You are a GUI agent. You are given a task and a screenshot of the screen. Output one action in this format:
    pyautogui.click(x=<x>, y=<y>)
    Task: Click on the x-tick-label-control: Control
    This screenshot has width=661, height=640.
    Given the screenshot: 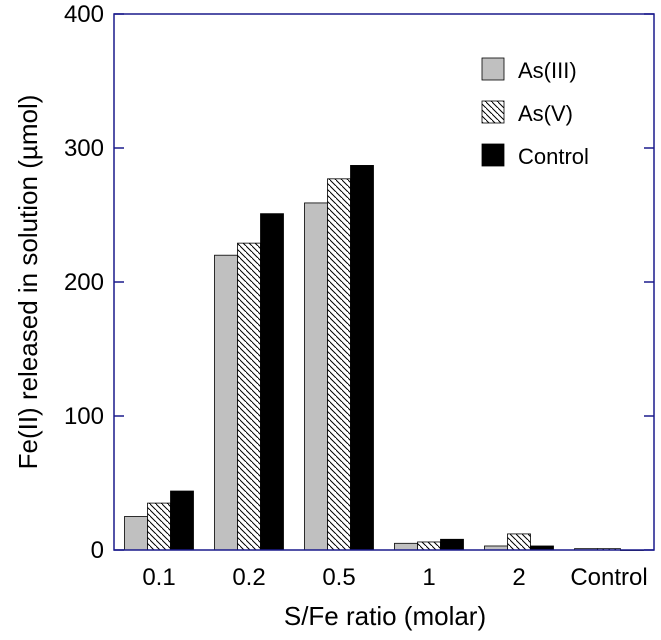 What is the action you would take?
    pyautogui.click(x=608, y=577)
    